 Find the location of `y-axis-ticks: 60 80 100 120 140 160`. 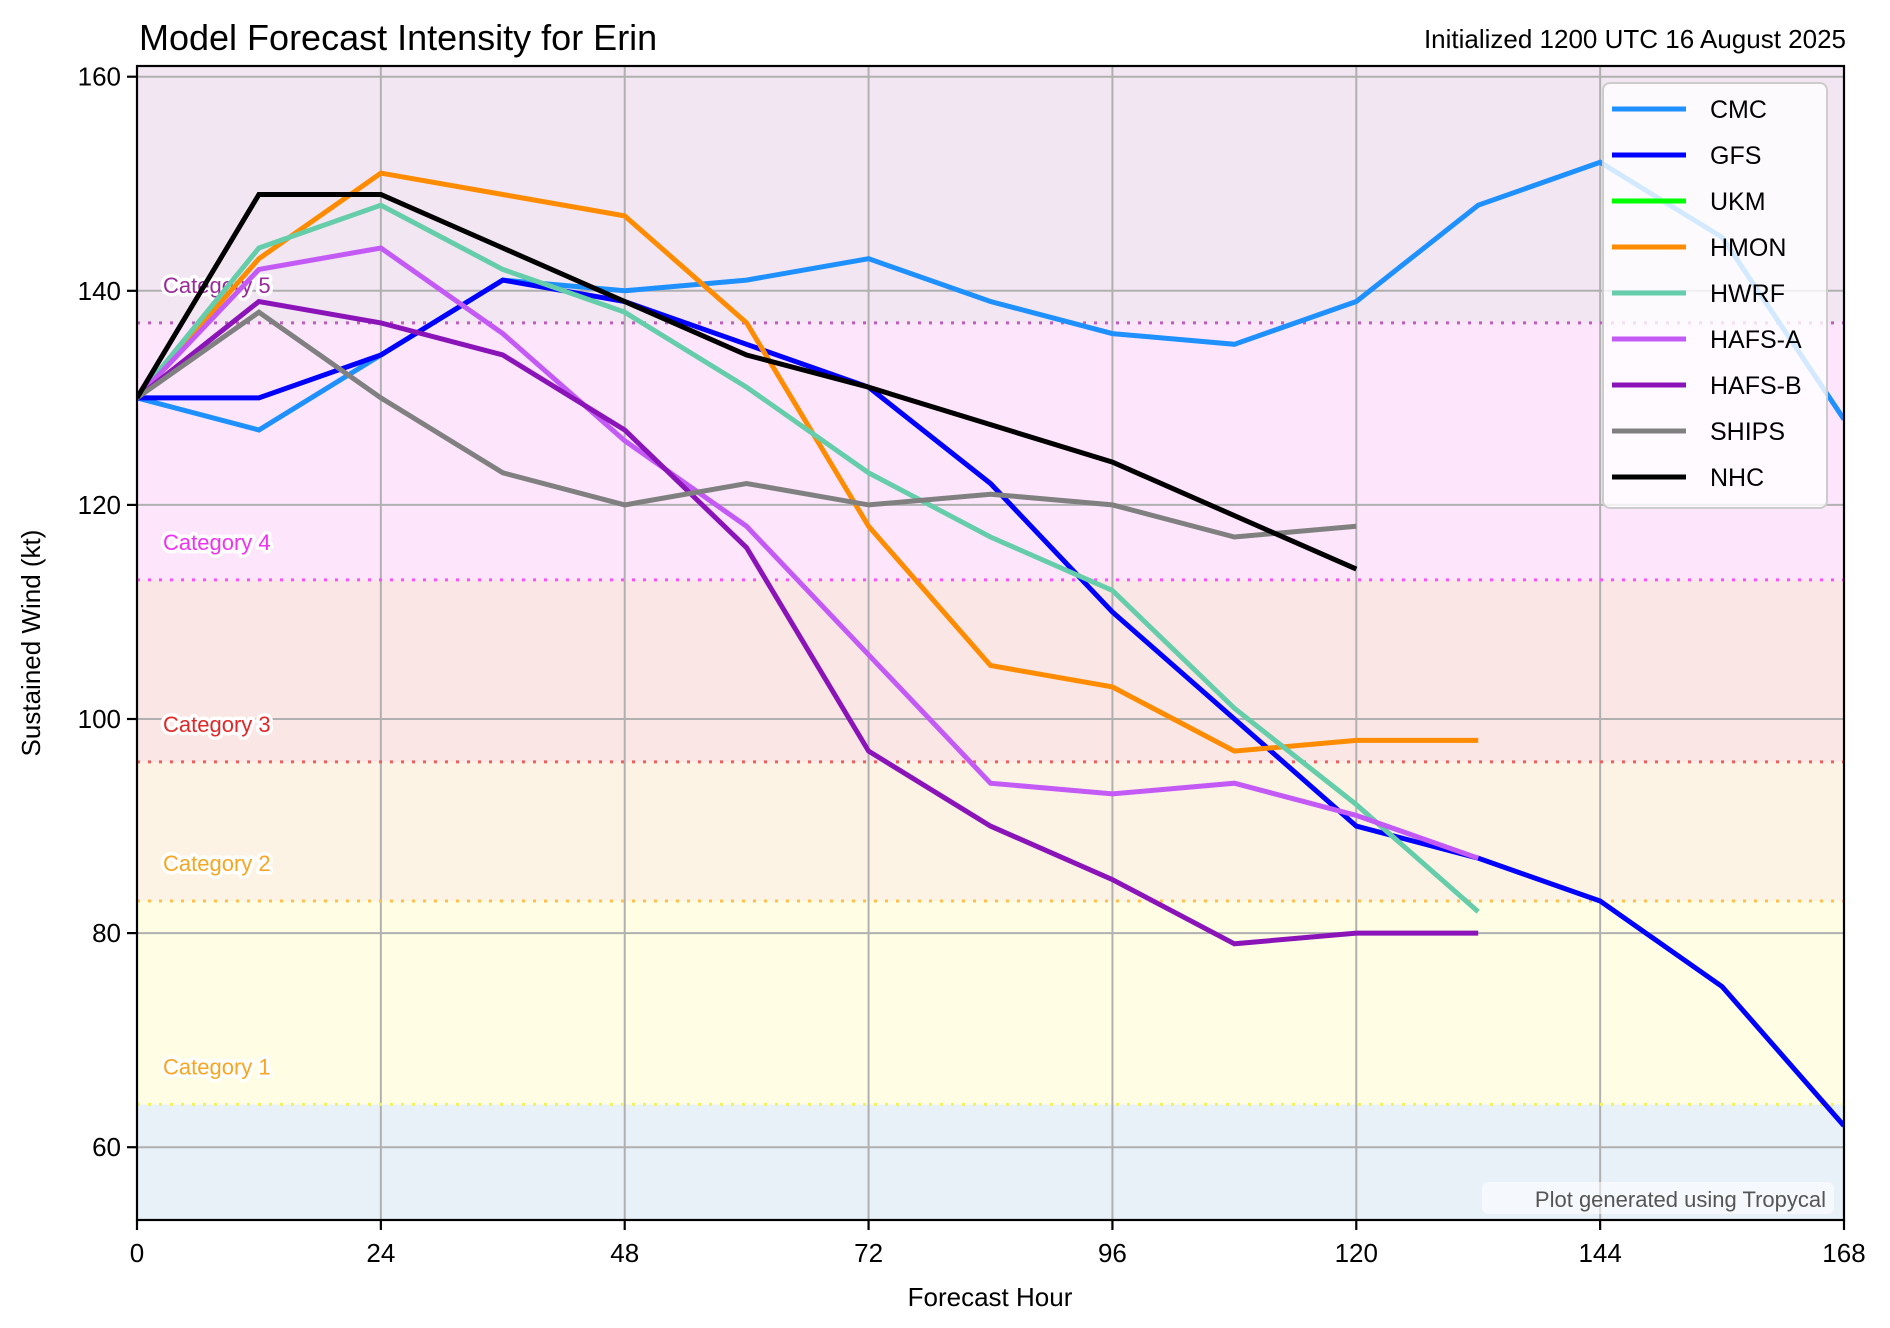

y-axis-ticks: 60 80 100 120 140 160 is located at coordinates (107, 612).